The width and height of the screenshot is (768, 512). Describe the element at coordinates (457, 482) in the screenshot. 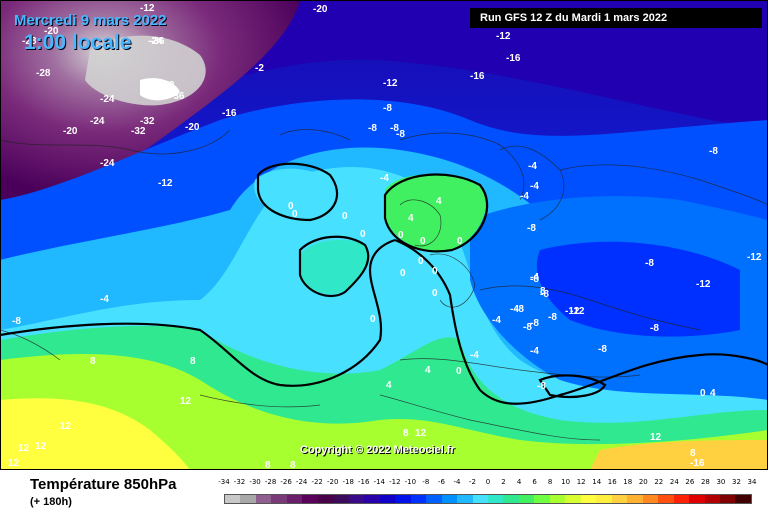

I see `legend-label: -4` at that location.